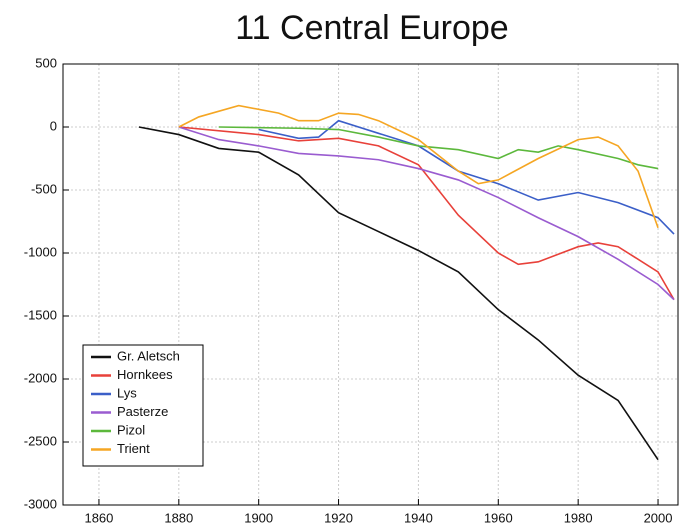 This screenshot has width=683, height=529. What do you see at coordinates (46, 62) in the screenshot?
I see `y-tick-label: 500` at bounding box center [46, 62].